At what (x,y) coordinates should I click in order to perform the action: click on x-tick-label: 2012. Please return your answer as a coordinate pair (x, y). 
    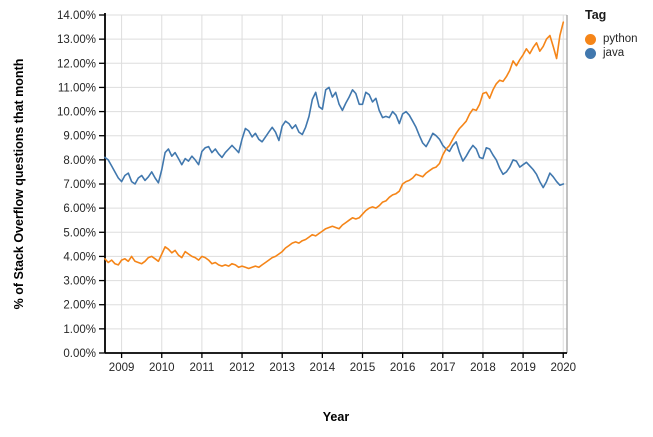
    Looking at the image, I should click on (242, 368).